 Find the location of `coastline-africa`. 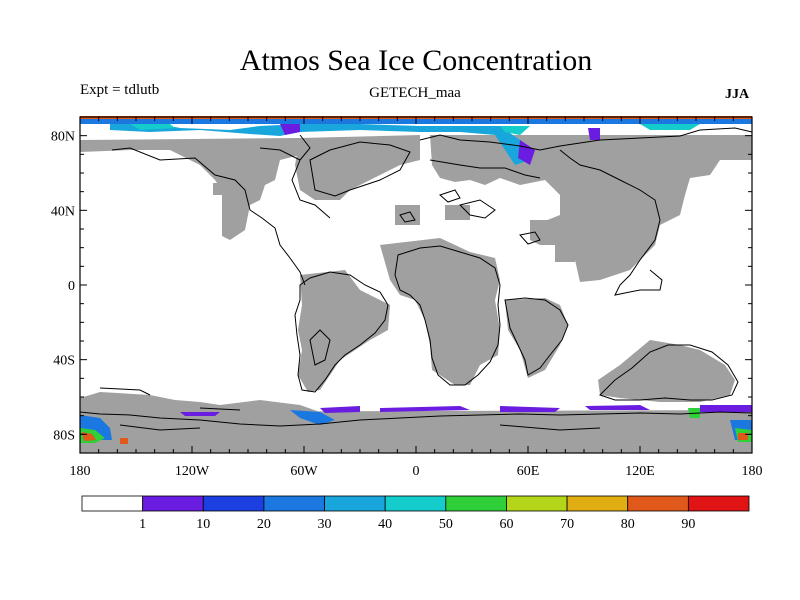

coastline-africa is located at coordinates (447, 315).